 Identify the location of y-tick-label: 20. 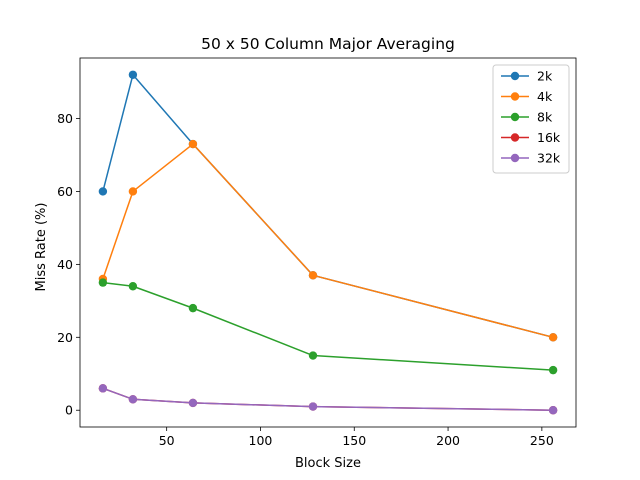
(65, 337).